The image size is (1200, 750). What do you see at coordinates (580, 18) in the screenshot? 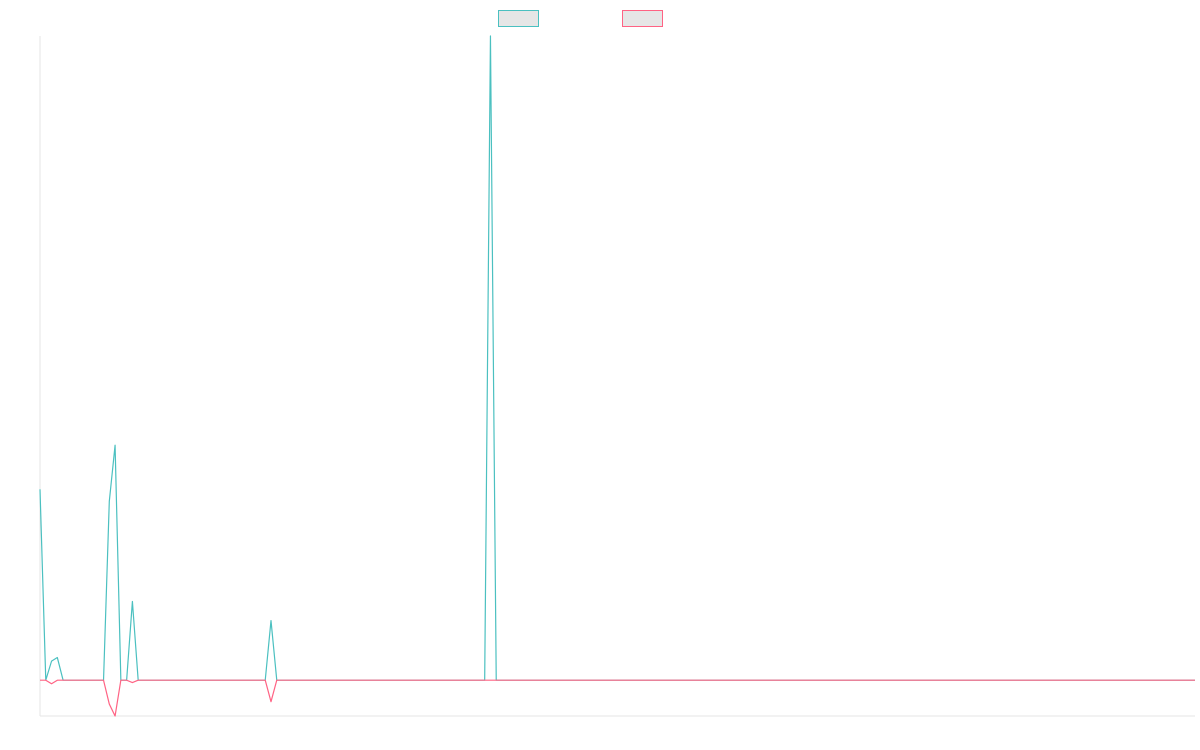
I see `legend` at bounding box center [580, 18].